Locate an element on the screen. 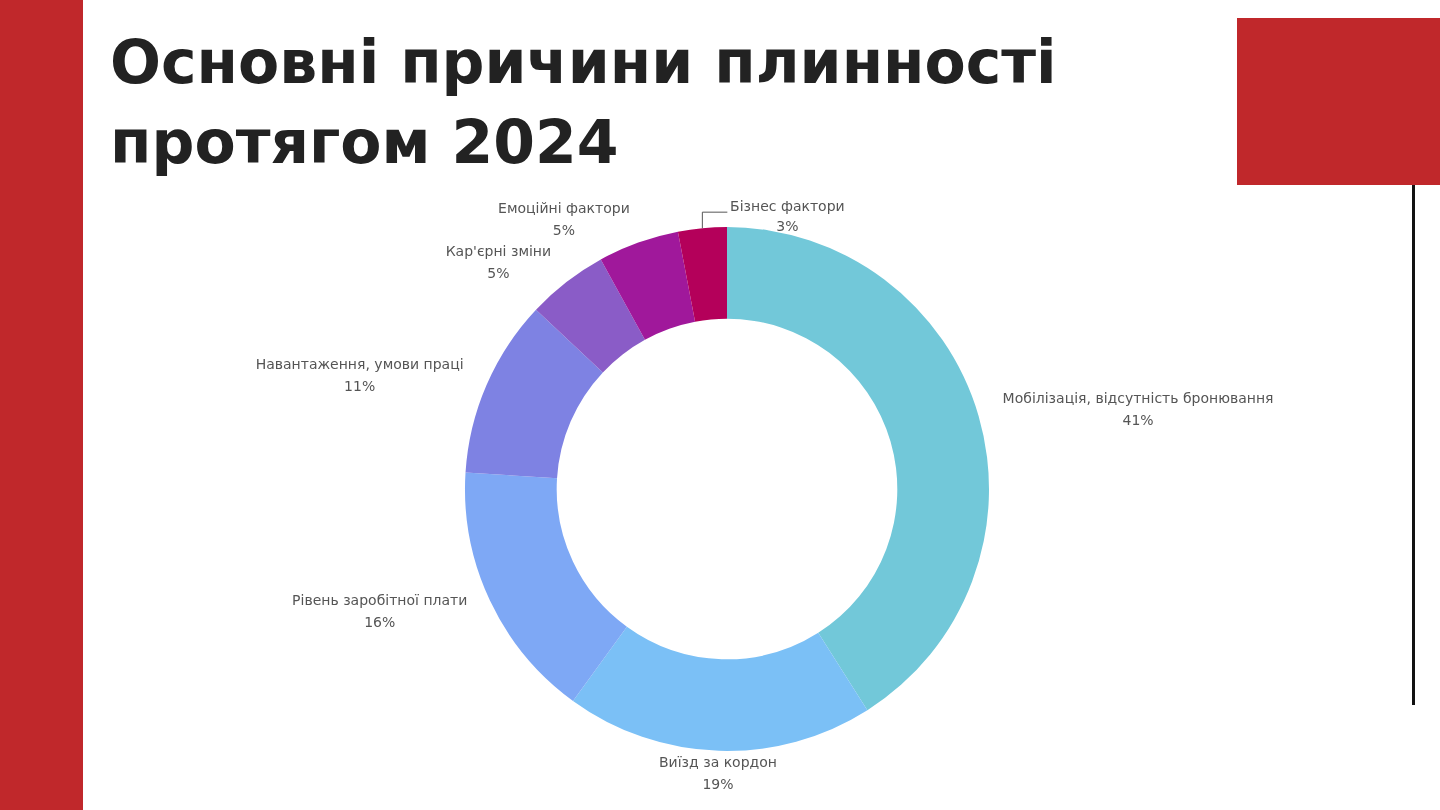 This screenshot has height=810, width=1440. data-label: 11% is located at coordinates (360, 385).